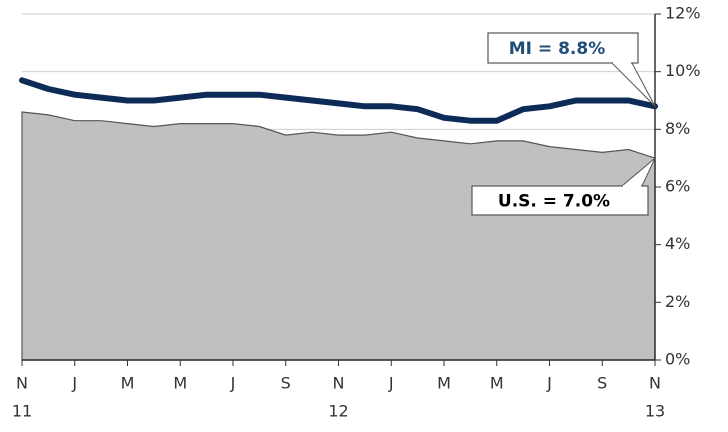 This screenshot has width=728, height=432. Describe the element at coordinates (554, 202) in the screenshot. I see `data-label: U.S. = 7.0%` at that location.